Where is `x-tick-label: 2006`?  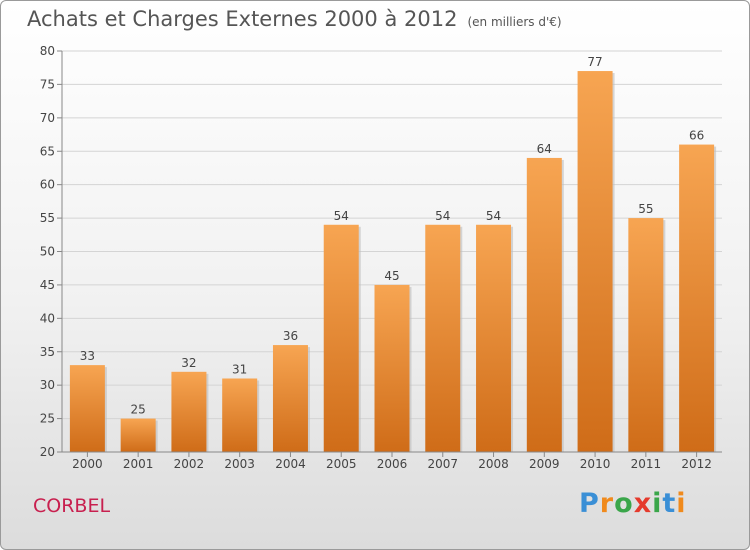
x-tick-label: 2006 is located at coordinates (392, 464).